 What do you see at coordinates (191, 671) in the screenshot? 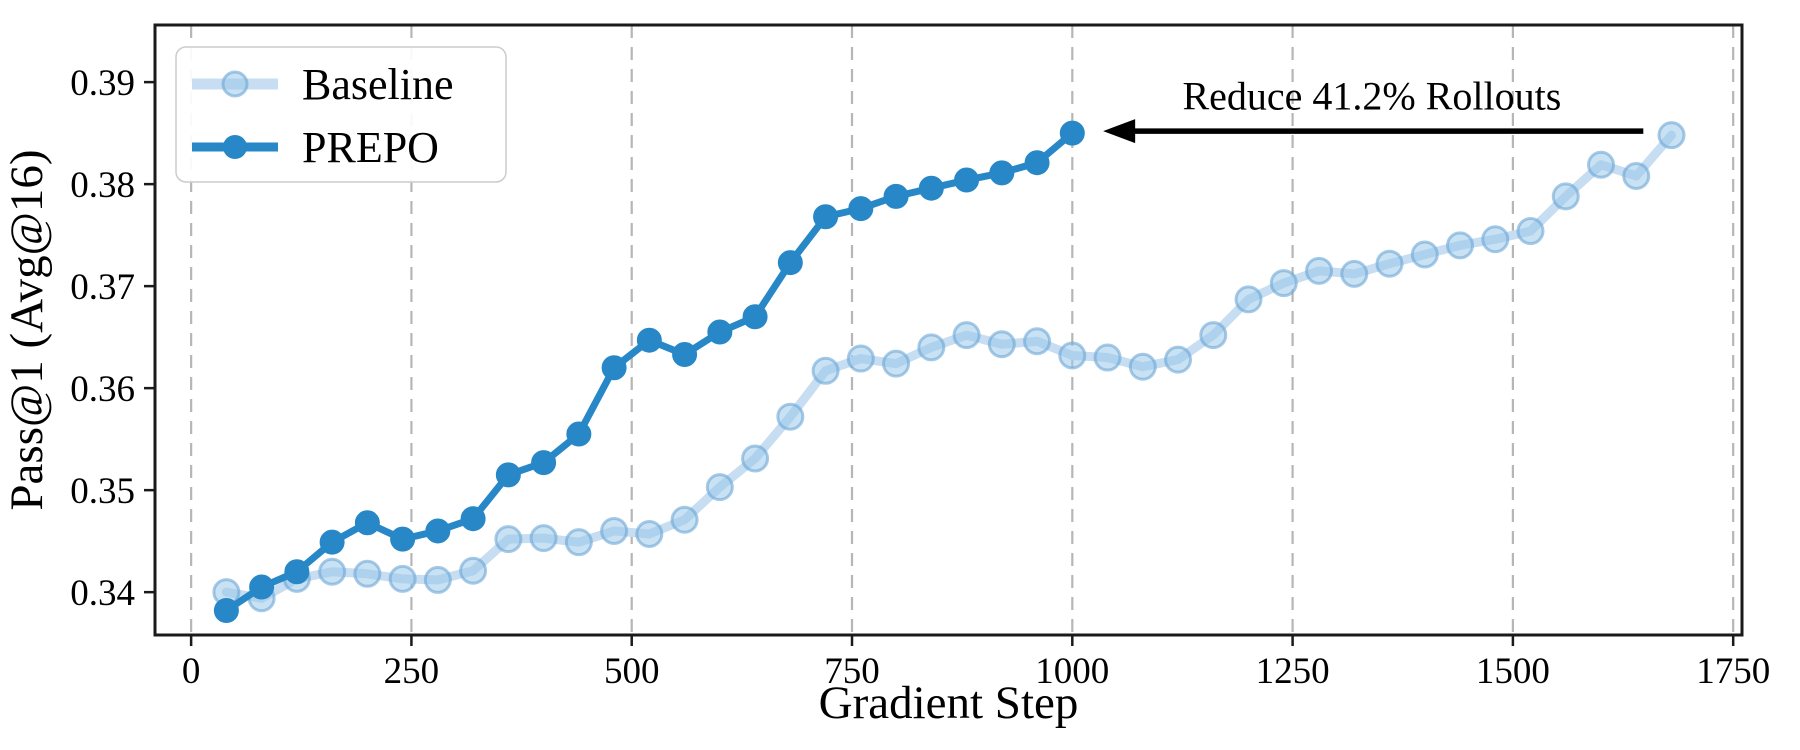
I see `x-tick-label: 0` at bounding box center [191, 671].